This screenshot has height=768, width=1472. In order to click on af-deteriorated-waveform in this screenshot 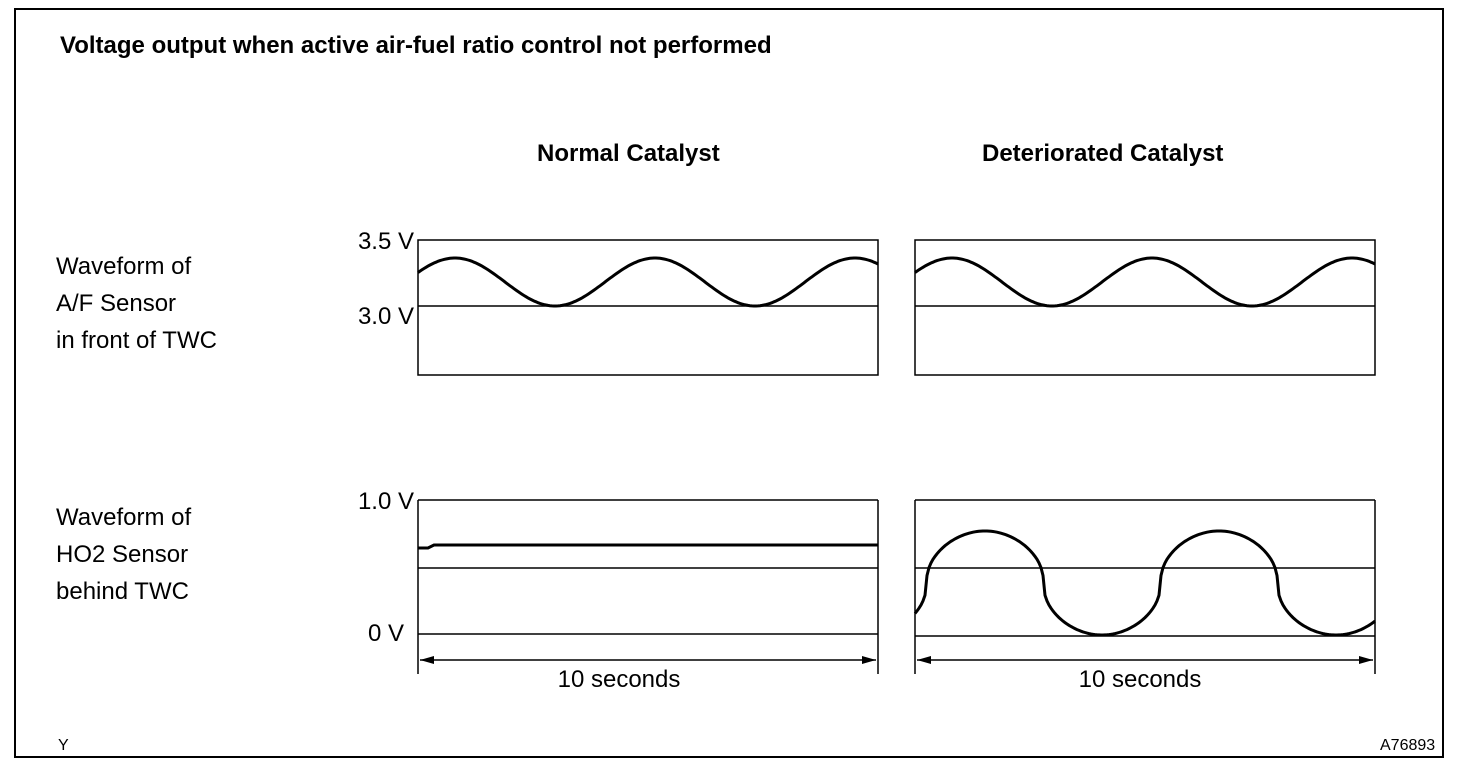, I will do `click(1145, 282)`.